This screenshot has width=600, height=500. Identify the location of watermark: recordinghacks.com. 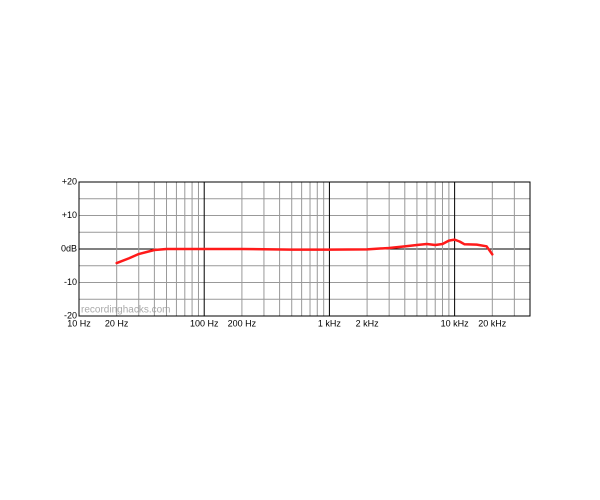
(125, 310).